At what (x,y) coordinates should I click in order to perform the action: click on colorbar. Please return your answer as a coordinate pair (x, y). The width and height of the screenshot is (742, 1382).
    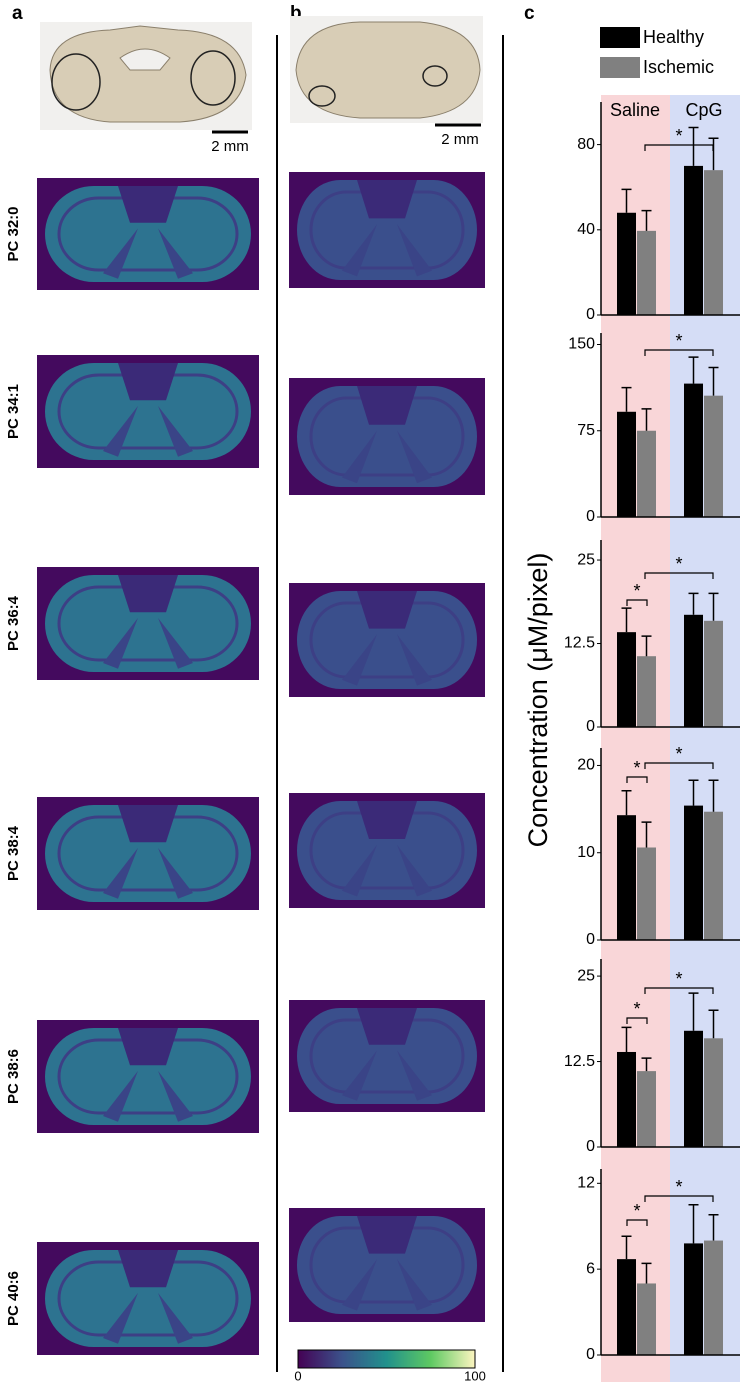
    Looking at the image, I should click on (386, 1359).